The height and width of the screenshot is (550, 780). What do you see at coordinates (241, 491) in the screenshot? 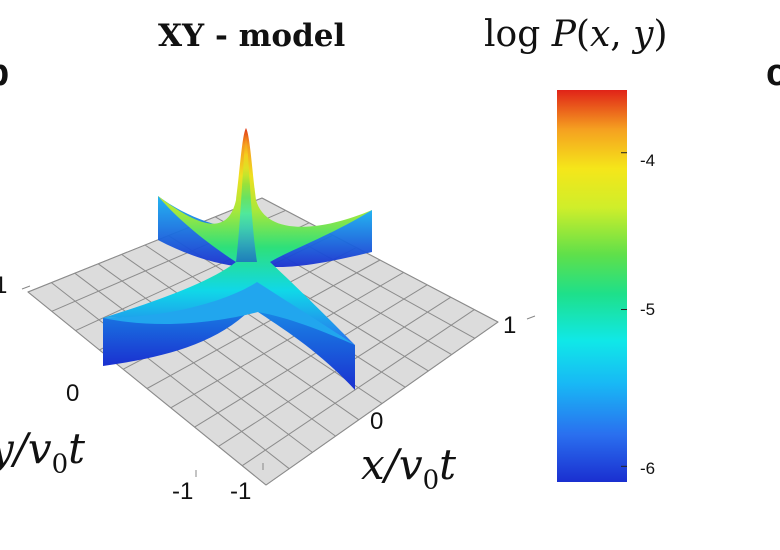
I see `x-tick-neg1: -1` at bounding box center [241, 491].